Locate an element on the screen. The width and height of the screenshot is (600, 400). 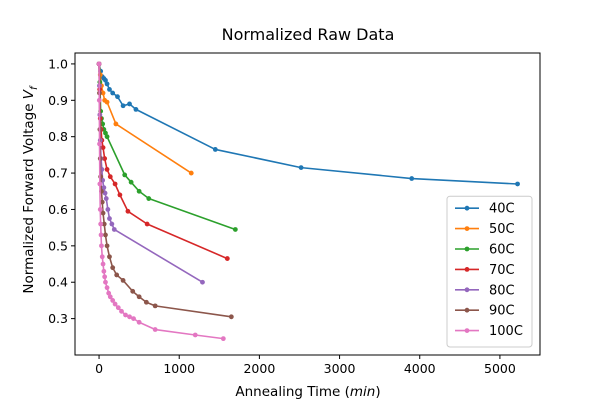
x-axis-label-close: ) is located at coordinates (377, 392).